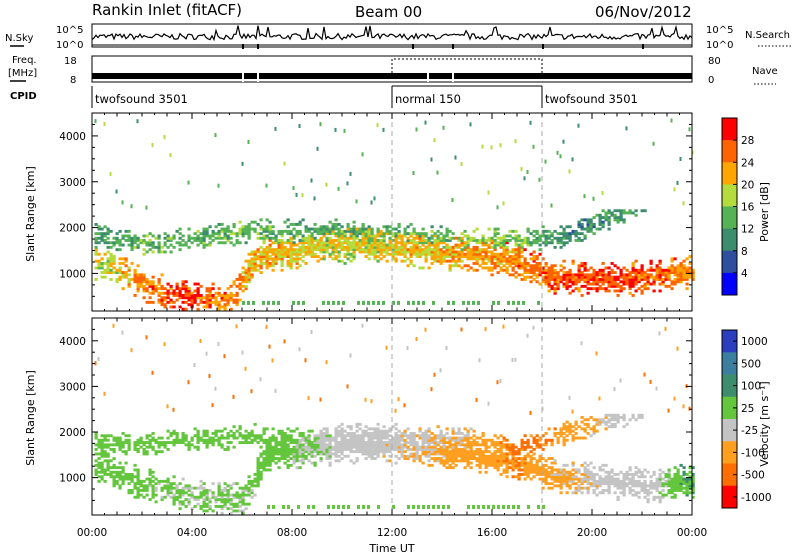 The width and height of the screenshot is (800, 554). What do you see at coordinates (729, 151) in the screenshot?
I see `colorbar-segment` at bounding box center [729, 151].